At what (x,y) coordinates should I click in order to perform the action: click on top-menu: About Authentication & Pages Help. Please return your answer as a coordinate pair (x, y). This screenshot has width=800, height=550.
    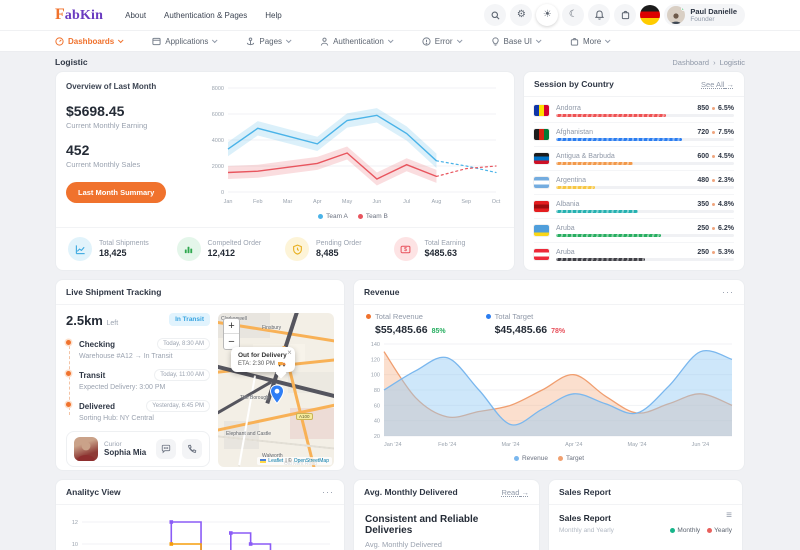
    Looking at the image, I should click on (203, 15).